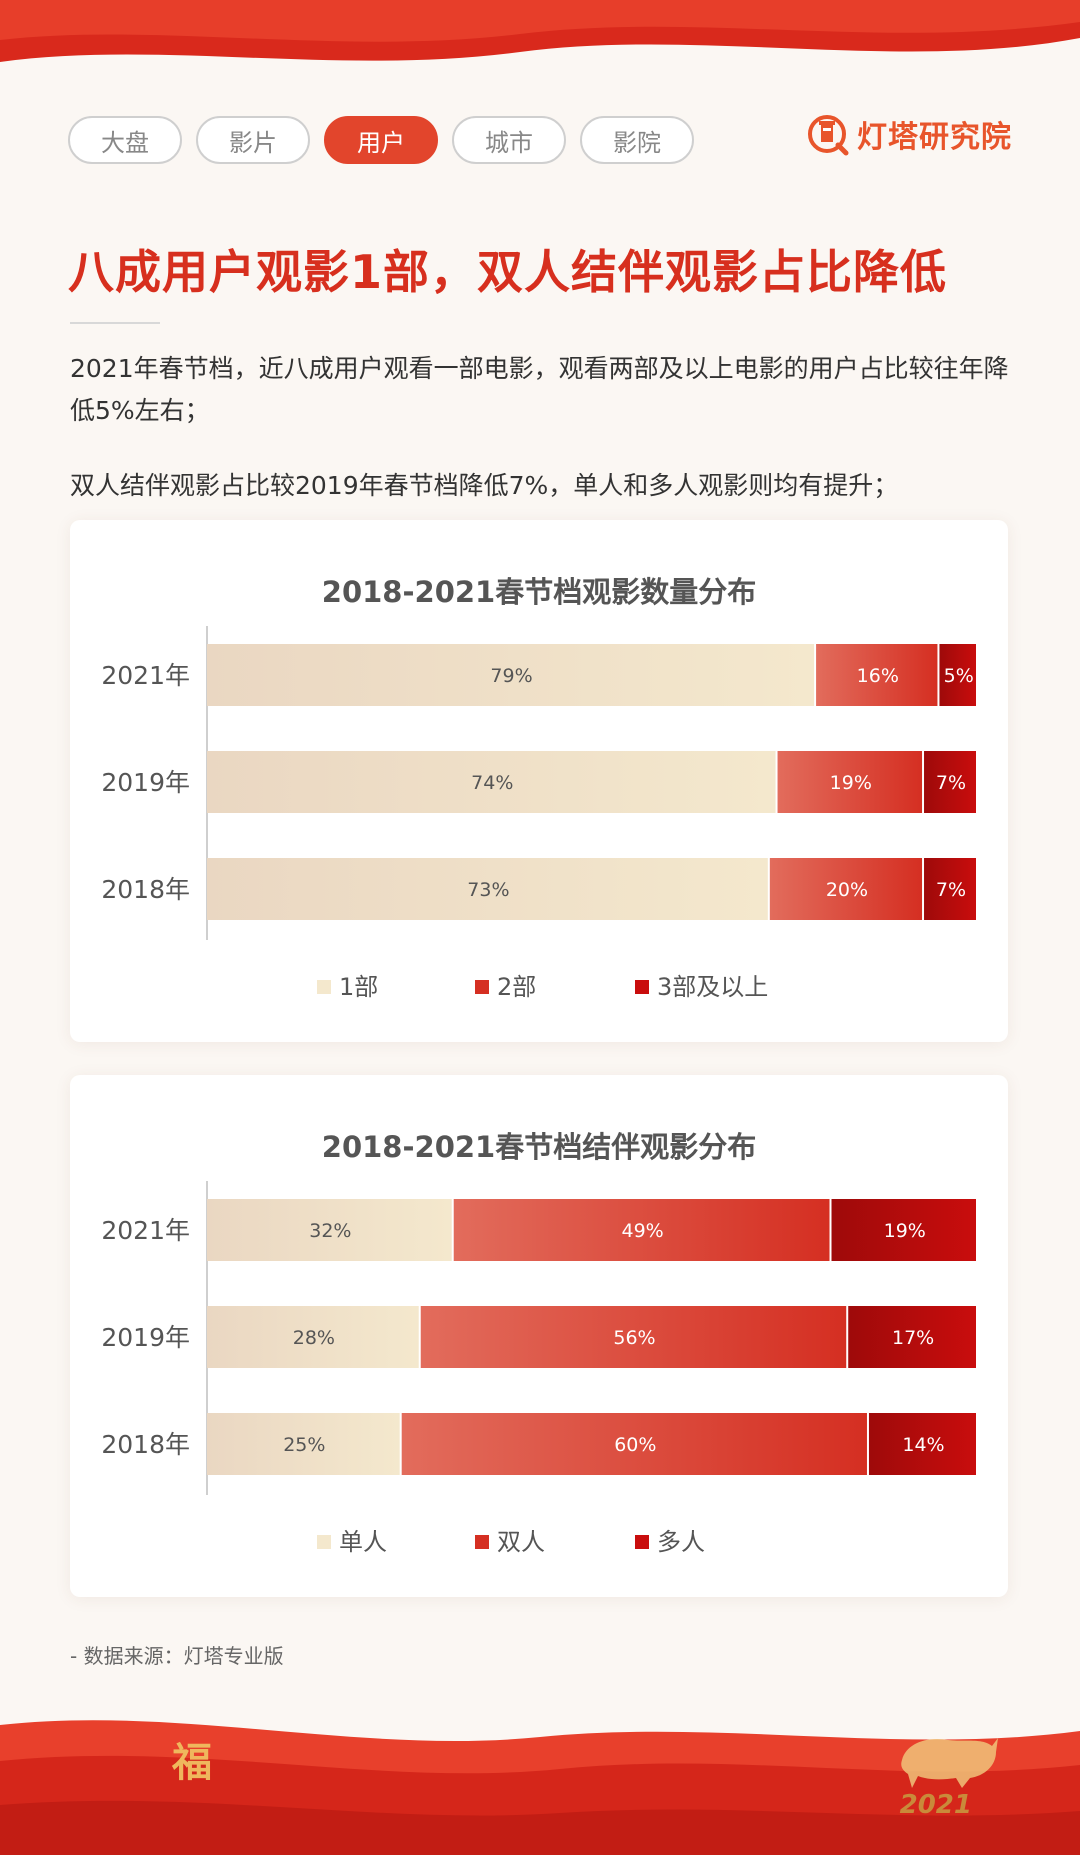 The width and height of the screenshot is (1080, 1855). I want to click on data-label: 79%, so click(511, 676).